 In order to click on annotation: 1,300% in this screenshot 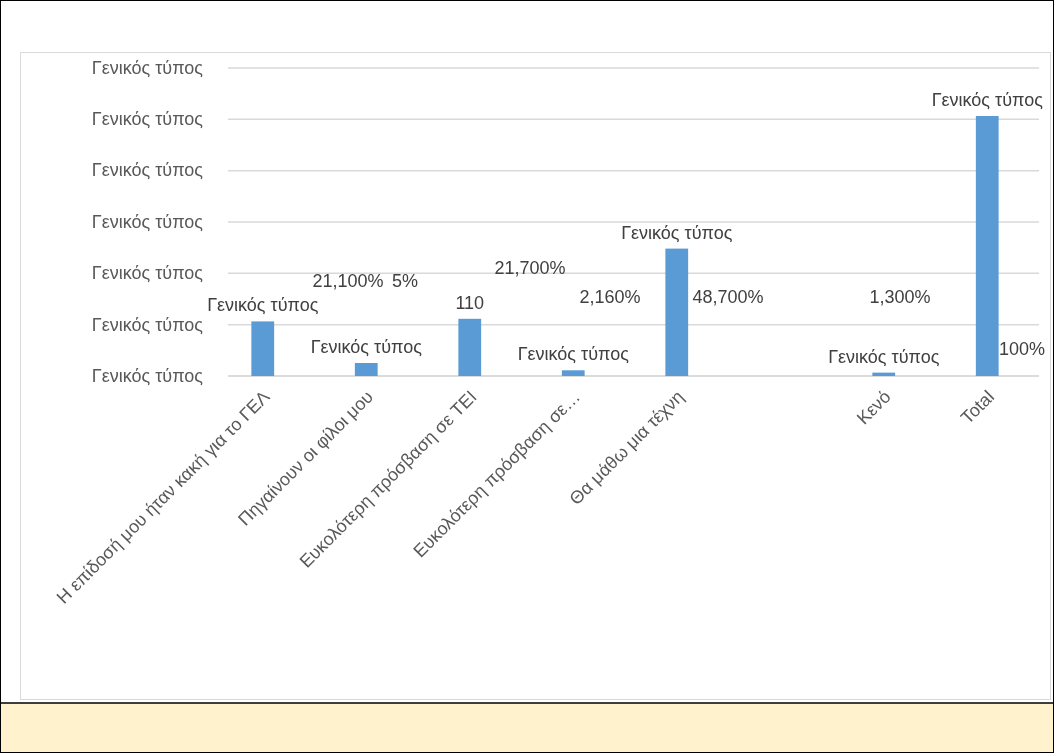, I will do `click(900, 297)`.